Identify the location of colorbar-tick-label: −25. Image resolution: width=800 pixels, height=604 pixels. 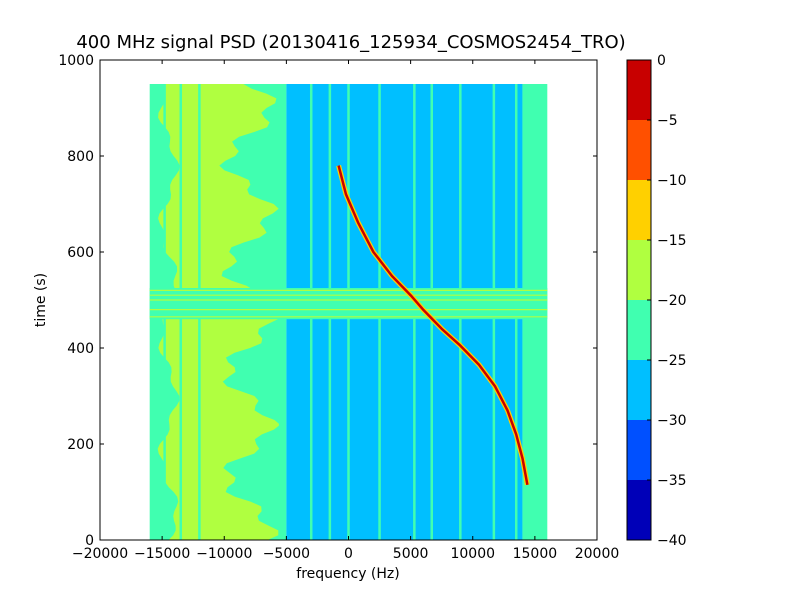
(672, 361).